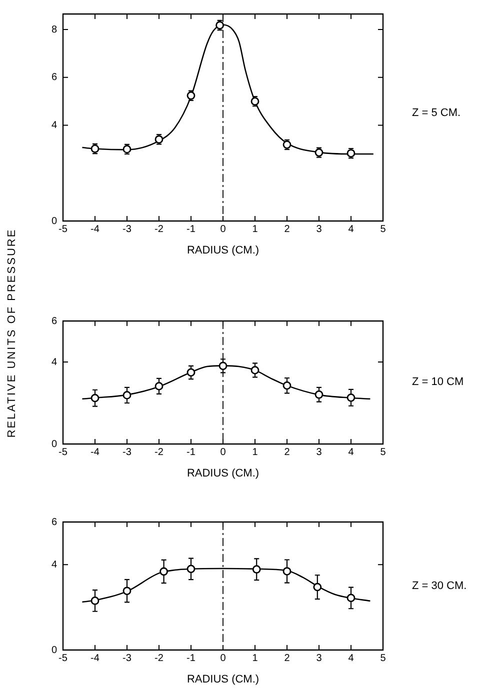 The image size is (493, 690). Describe the element at coordinates (436, 113) in the screenshot. I see `text: Z = 5 CM.` at that location.